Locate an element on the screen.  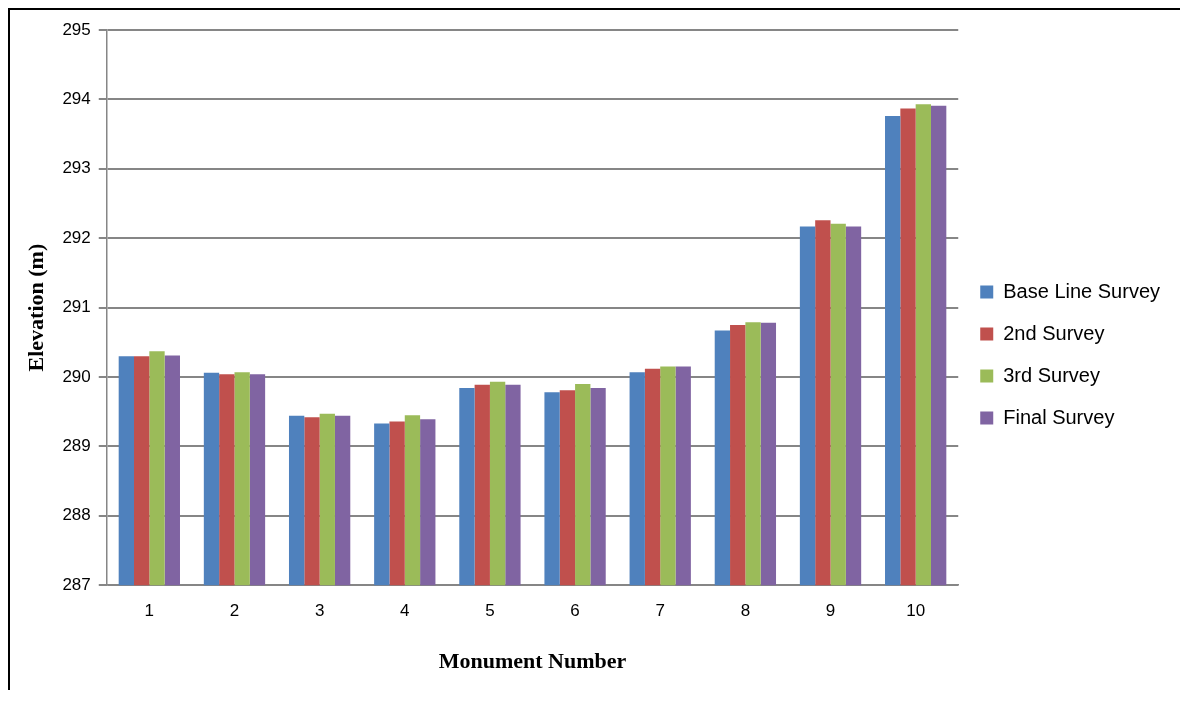
y-tick-label: 292 is located at coordinates (76, 237).